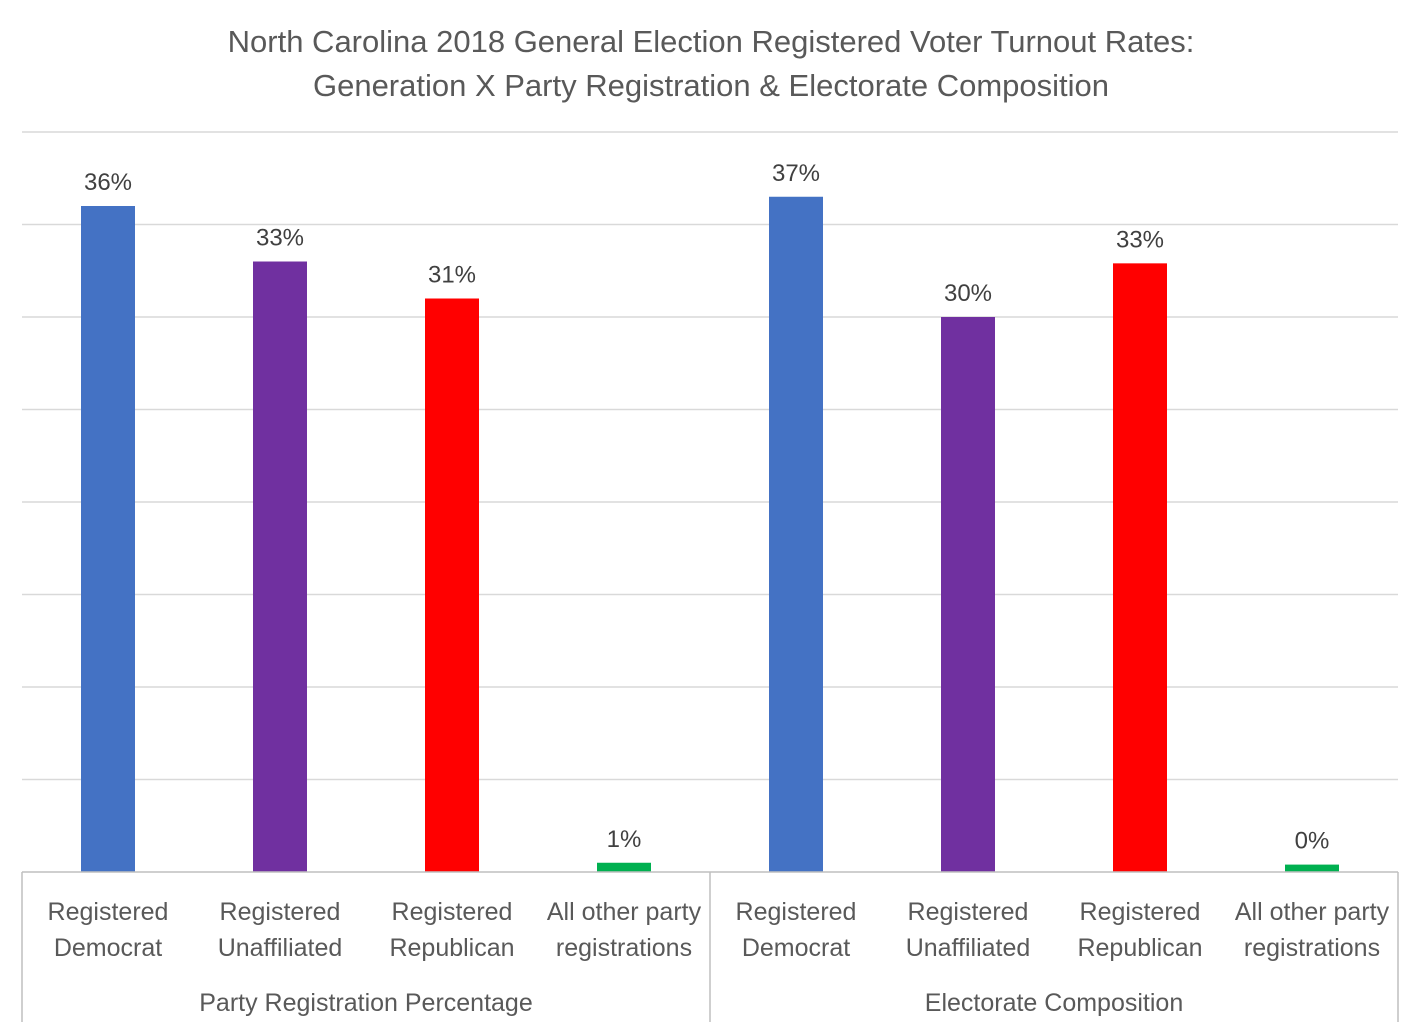 The width and height of the screenshot is (1422, 1031). What do you see at coordinates (968, 293) in the screenshot?
I see `data-label: 30%` at bounding box center [968, 293].